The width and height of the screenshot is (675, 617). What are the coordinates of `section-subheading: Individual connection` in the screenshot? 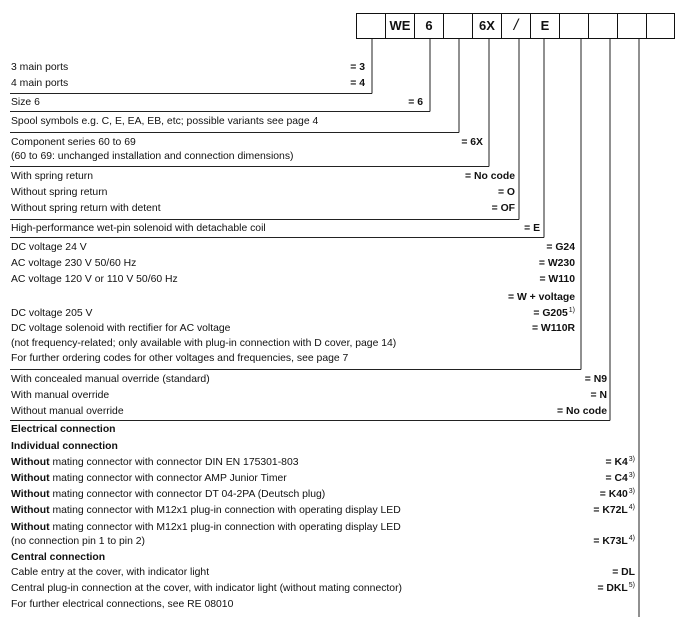 It's located at (64, 446).